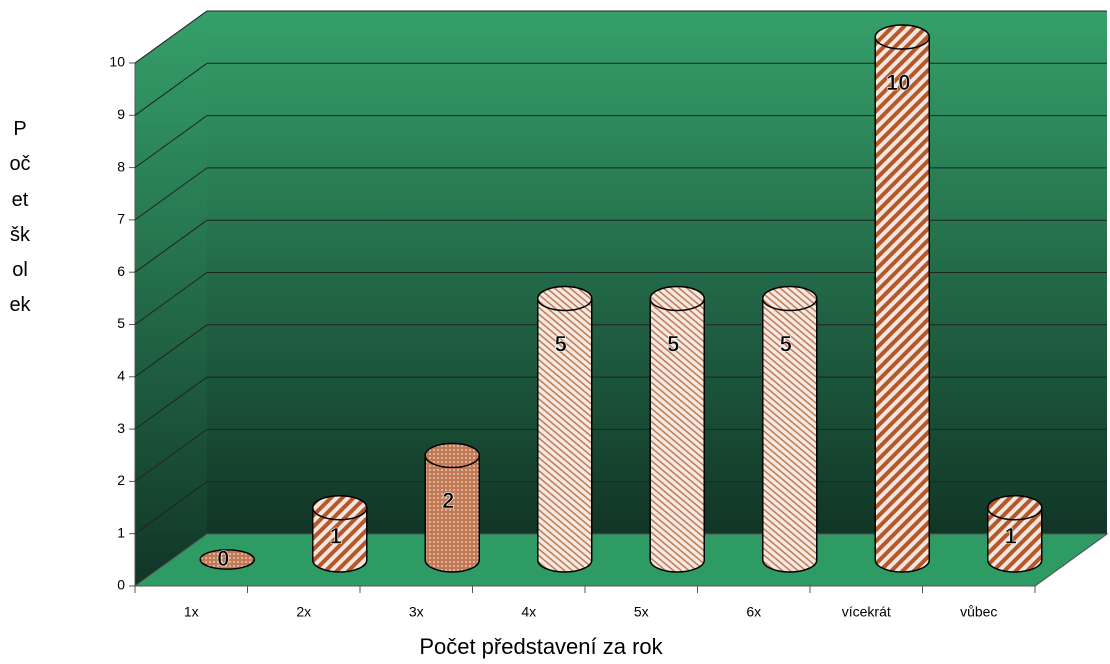  What do you see at coordinates (121, 480) in the screenshot?
I see `y-tick-label: 2` at bounding box center [121, 480].